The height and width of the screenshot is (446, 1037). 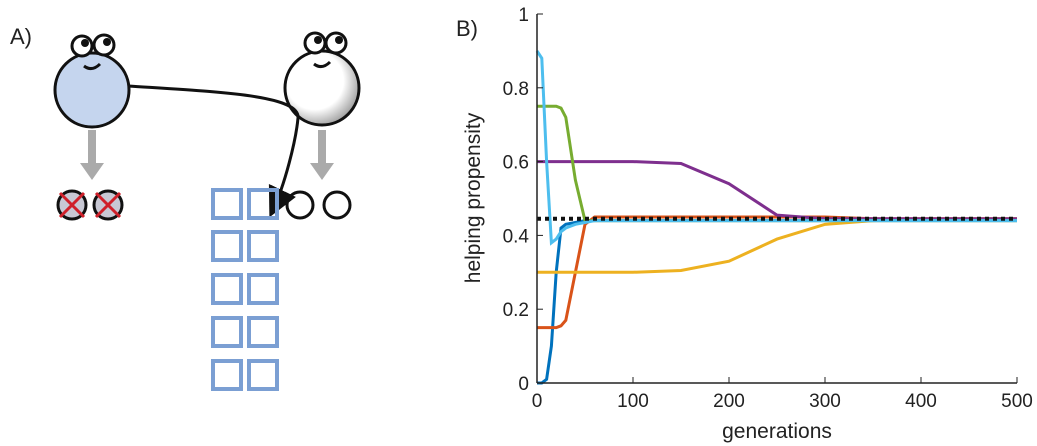 I want to click on x-tick-label: 300, so click(x=825, y=401).